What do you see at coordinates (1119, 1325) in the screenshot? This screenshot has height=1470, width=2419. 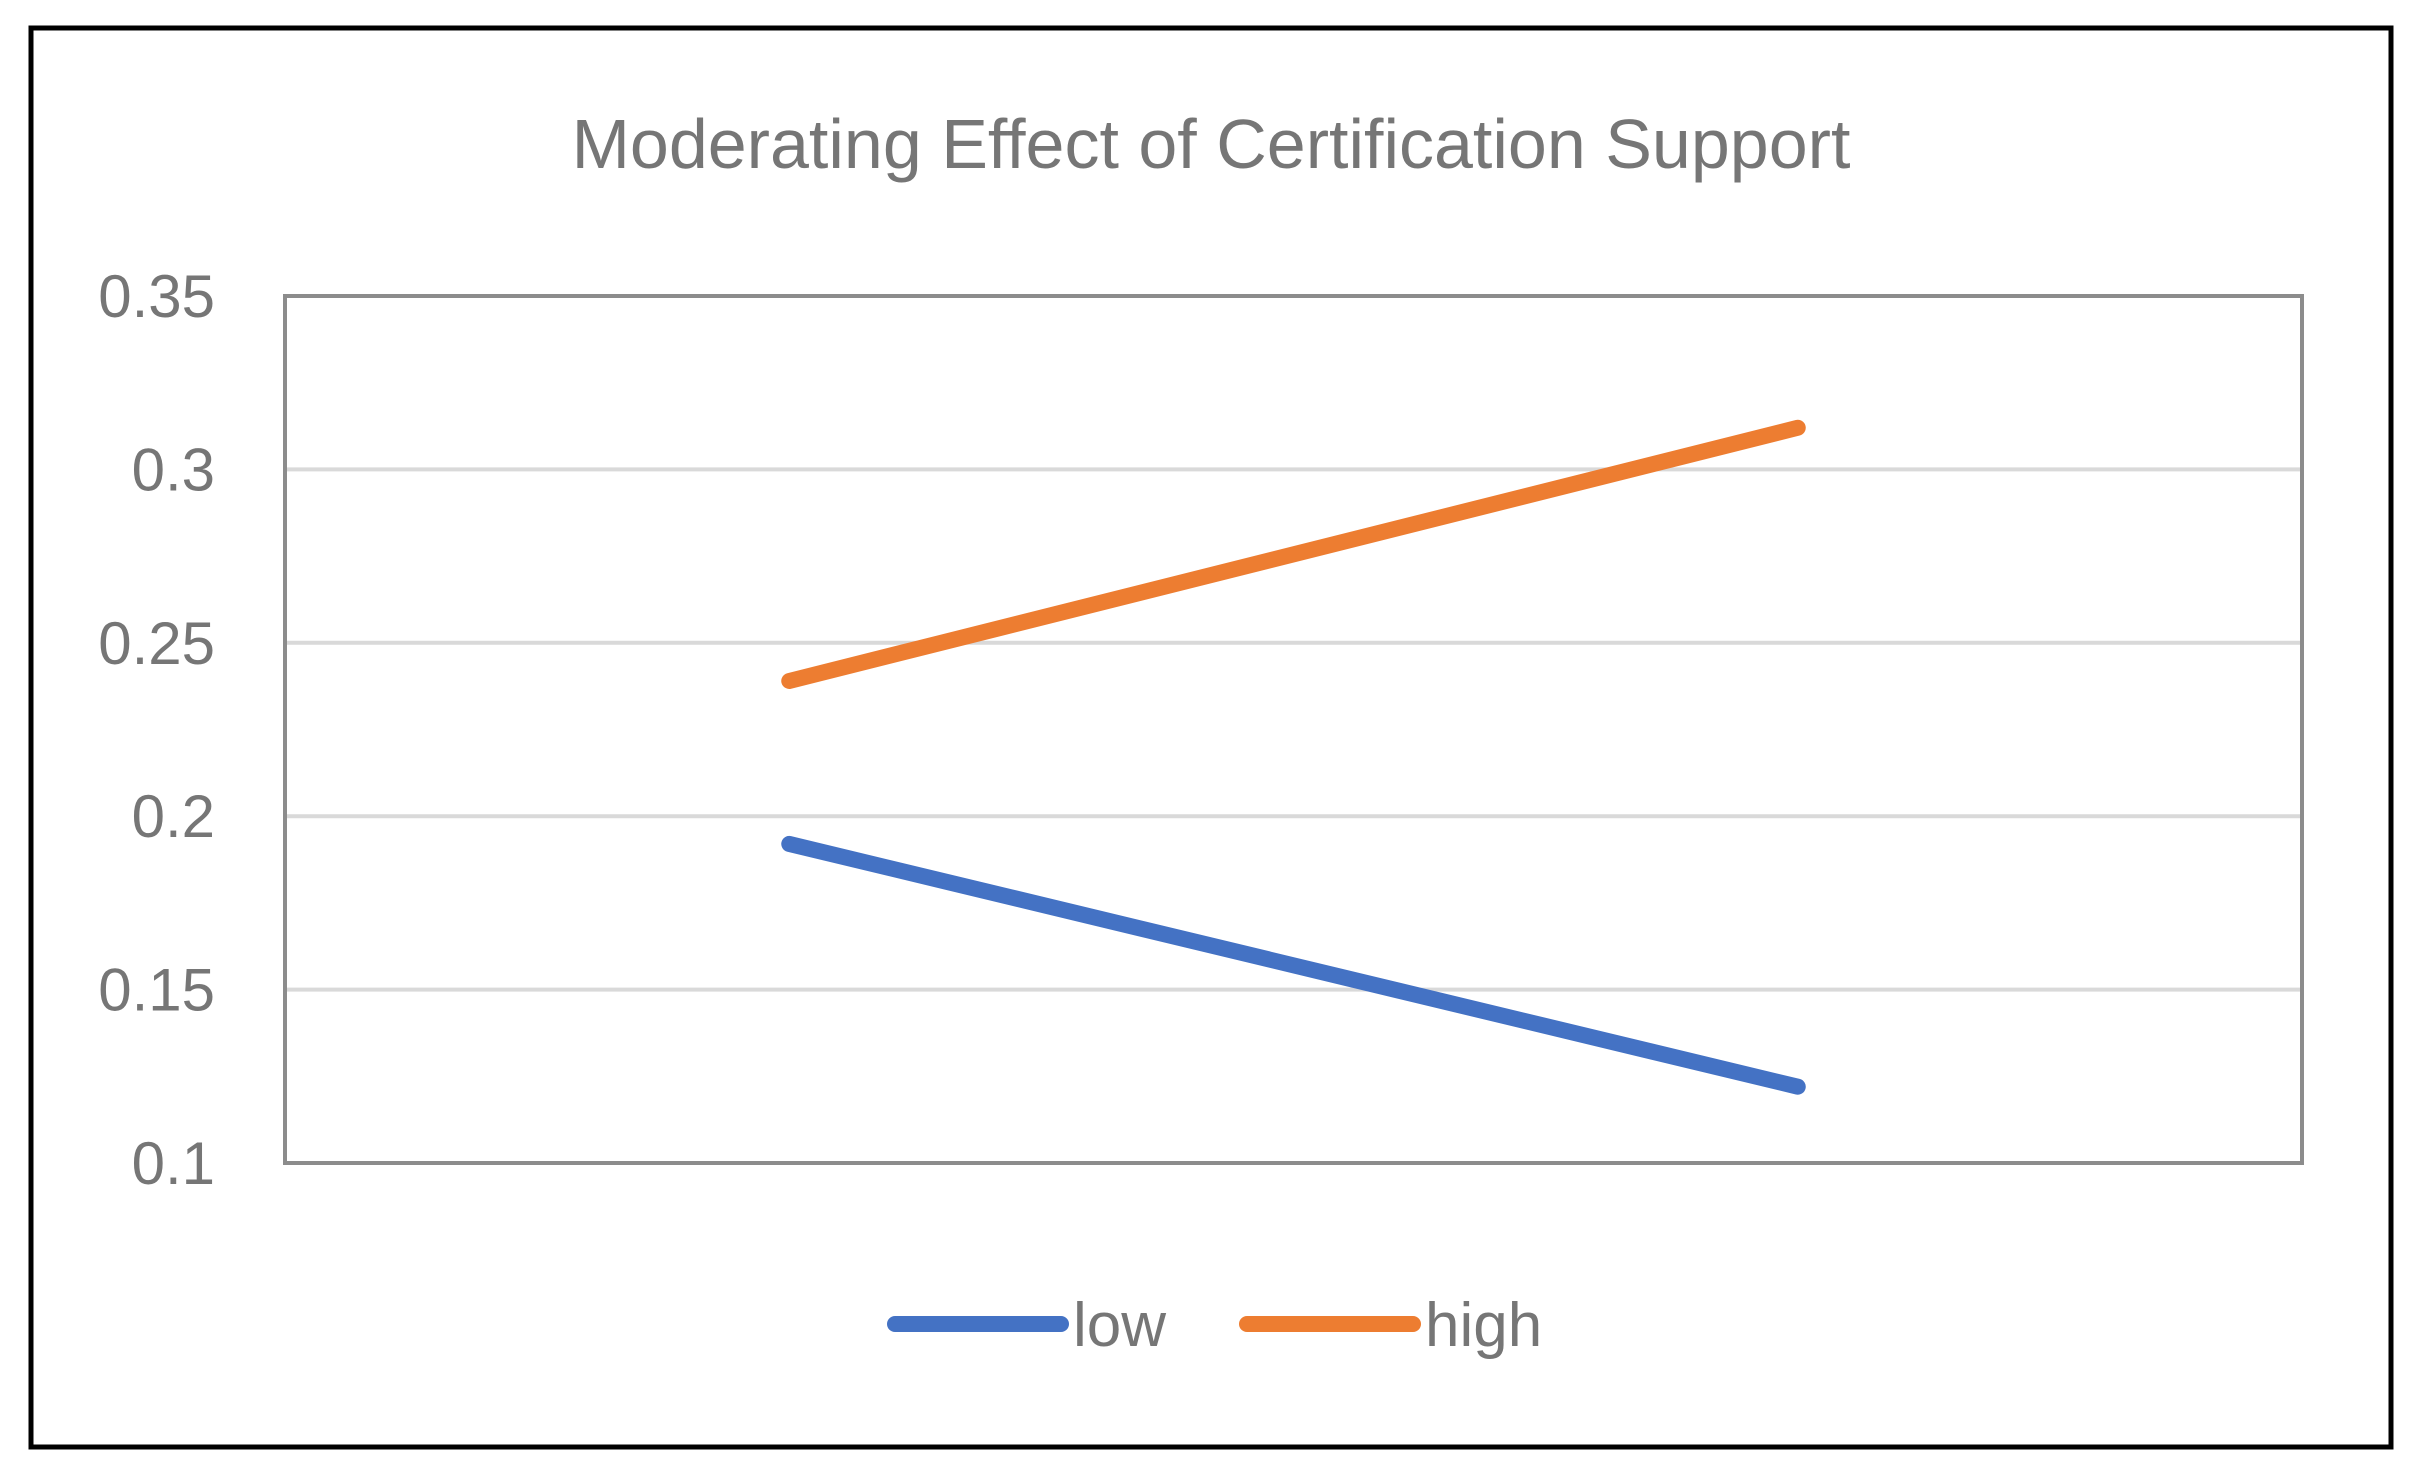 I see `legend-label-low: low` at bounding box center [1119, 1325].